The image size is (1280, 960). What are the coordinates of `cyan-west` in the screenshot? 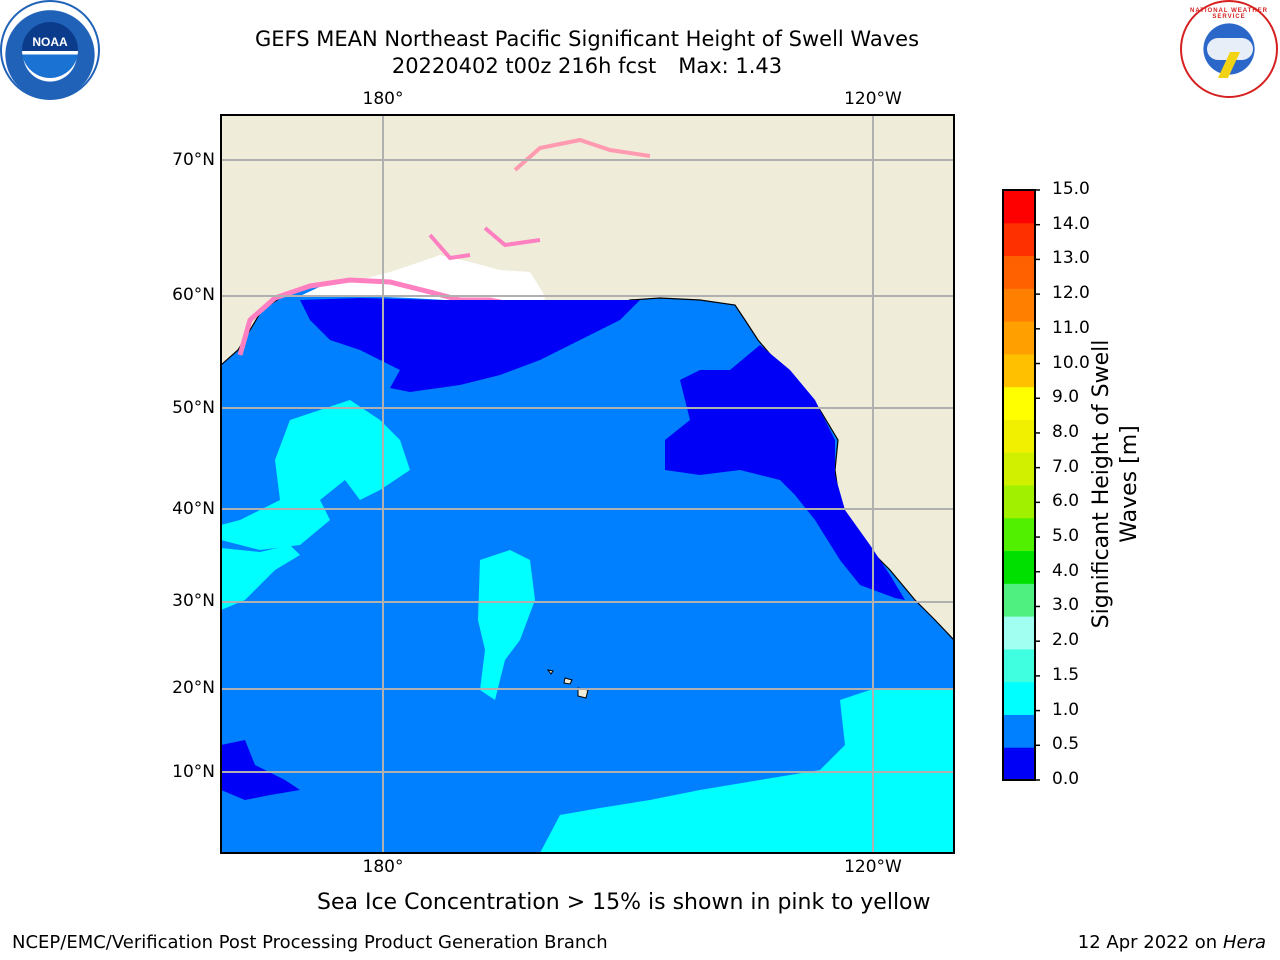 It's located at (315, 475).